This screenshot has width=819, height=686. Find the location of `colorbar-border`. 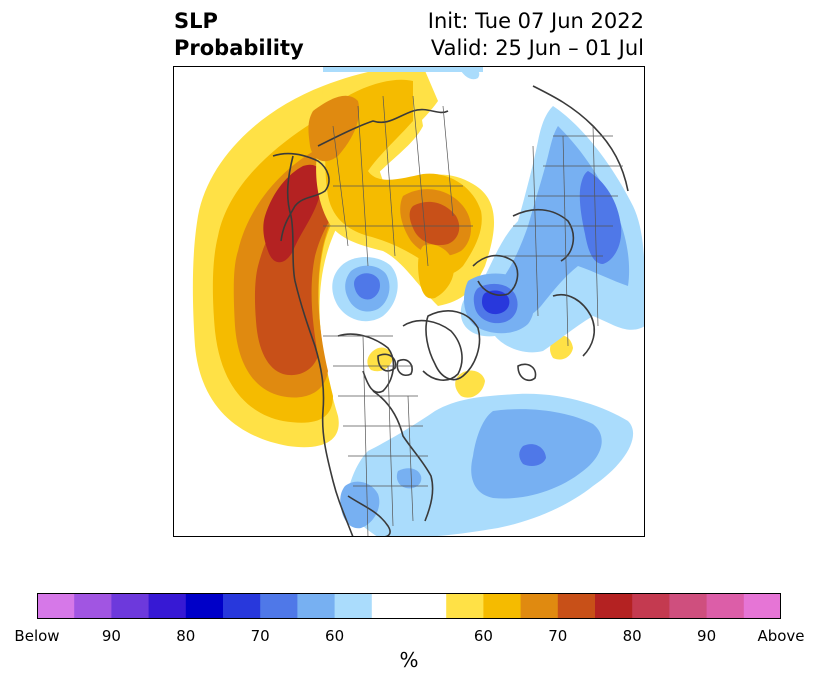

colorbar-border is located at coordinates (409, 606).